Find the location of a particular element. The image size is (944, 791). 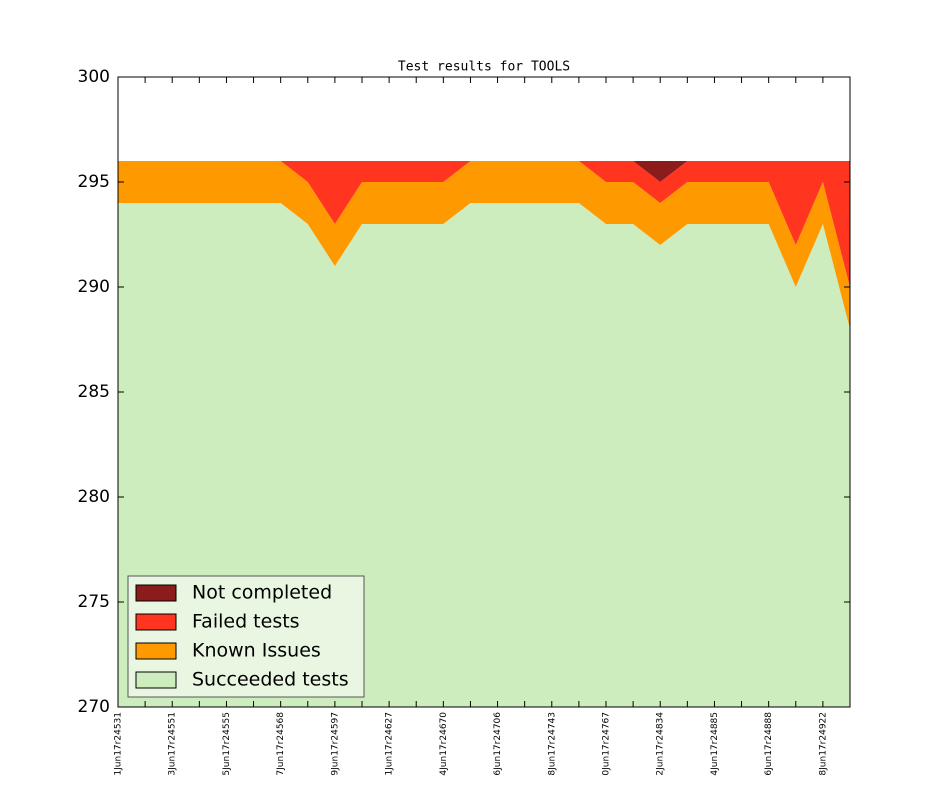

x-tick-label: 9Jun17r24597 is located at coordinates (335, 744).